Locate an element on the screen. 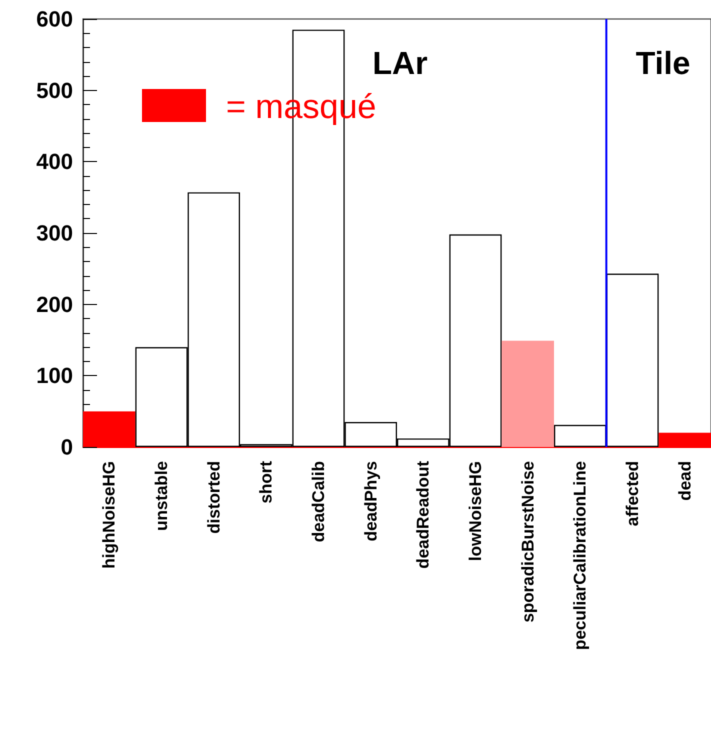  y-tick-label: 100 is located at coordinates (54, 375).